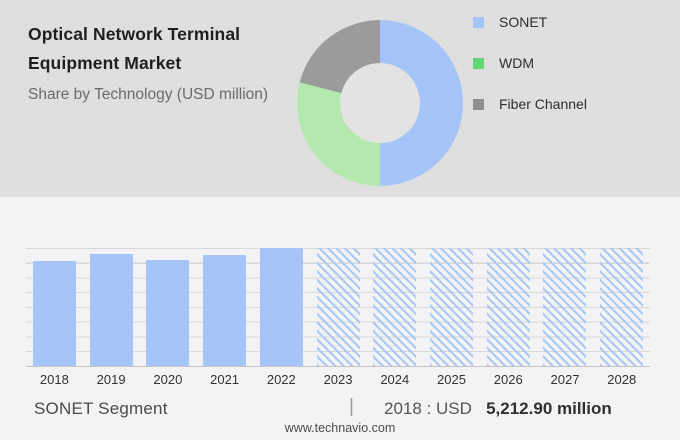 This screenshot has width=680, height=440. I want to click on x-axis-label: 2020, so click(168, 379).